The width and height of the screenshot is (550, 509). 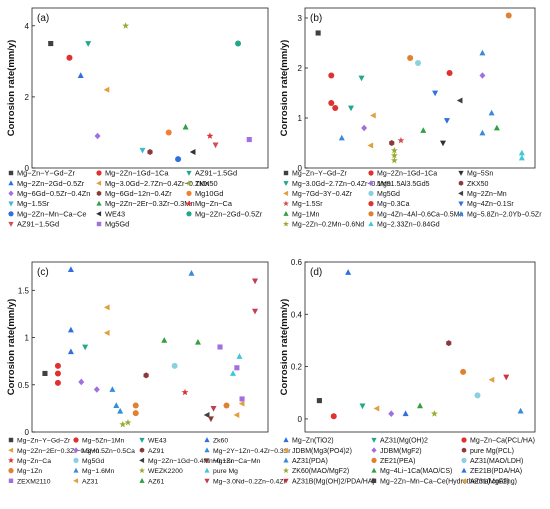 I want to click on legend-label: Mg−1Zn, so click(x=29, y=471).